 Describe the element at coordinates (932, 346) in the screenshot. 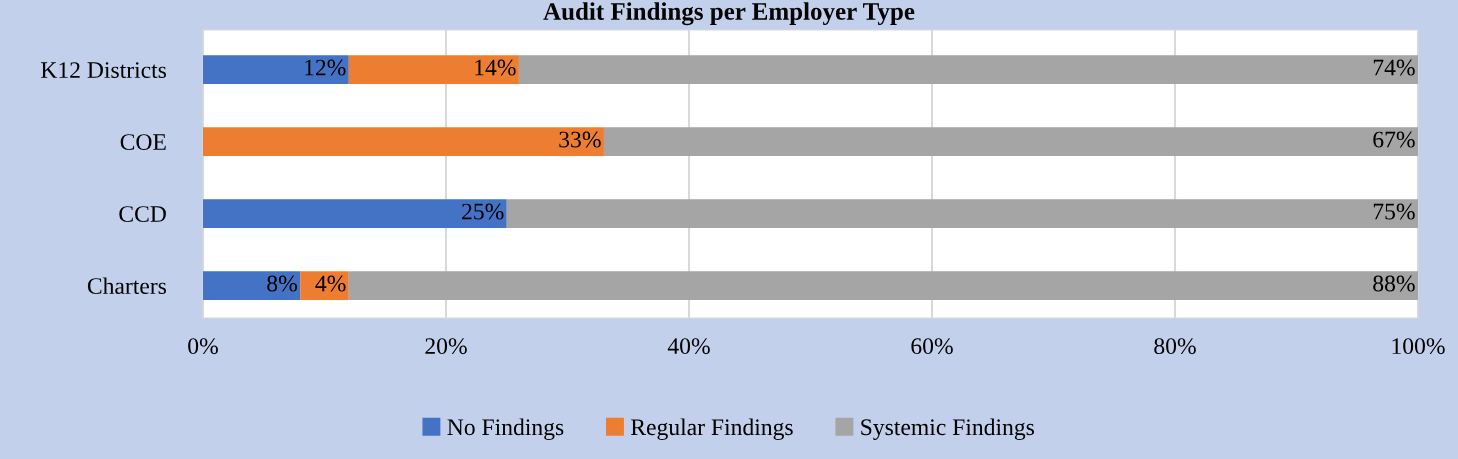

I see `x-tick-label: 60%` at that location.